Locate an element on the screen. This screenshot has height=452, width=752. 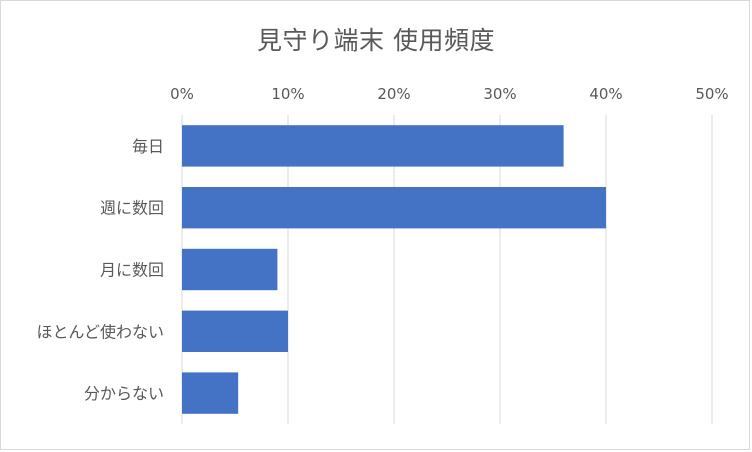
x-tick-label: 50% is located at coordinates (711, 94).